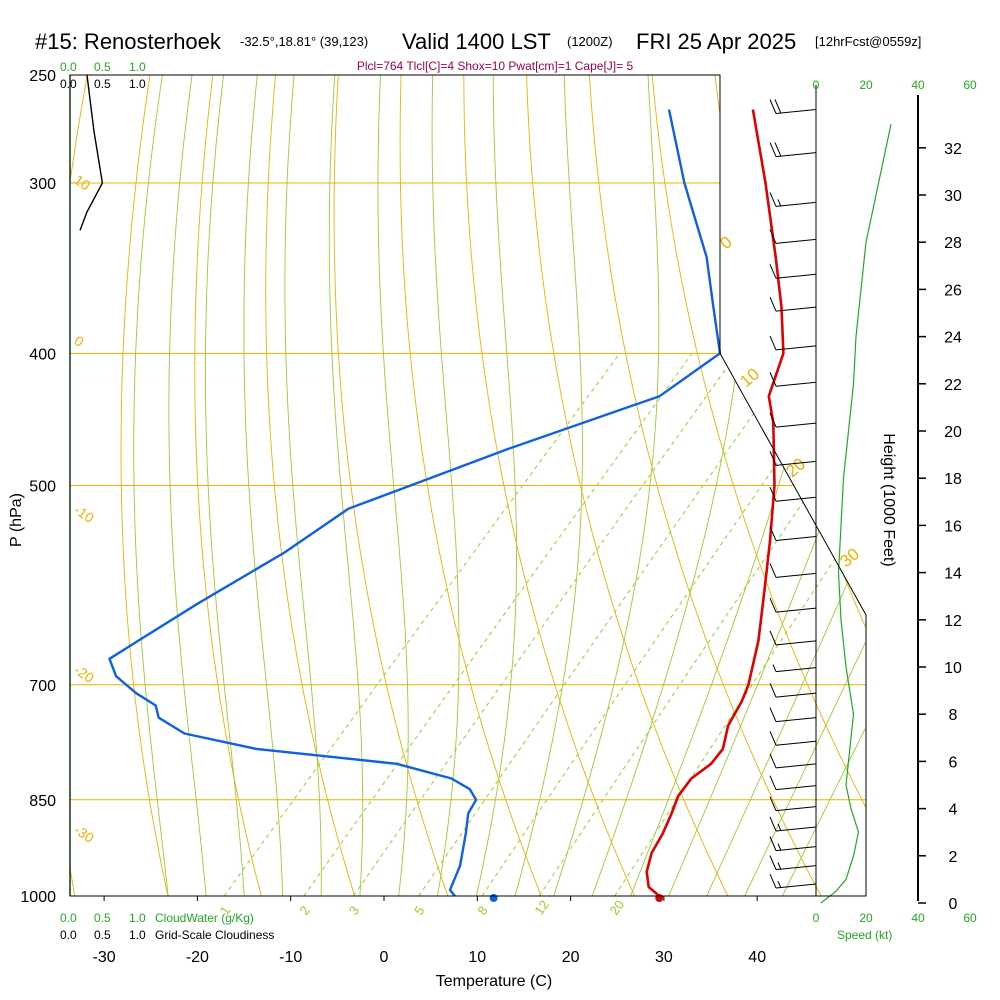  What do you see at coordinates (953, 904) in the screenshot?
I see `height-tick-label: 0` at bounding box center [953, 904].